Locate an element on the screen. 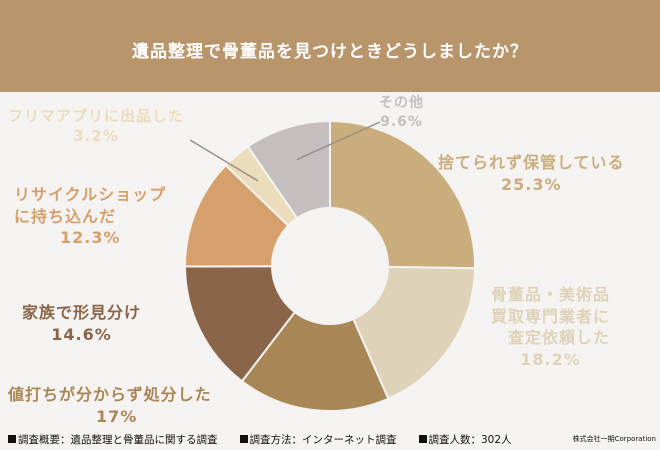 The image size is (660, 450). footer-count-text: 調査人数：302人 is located at coordinates (470, 439).